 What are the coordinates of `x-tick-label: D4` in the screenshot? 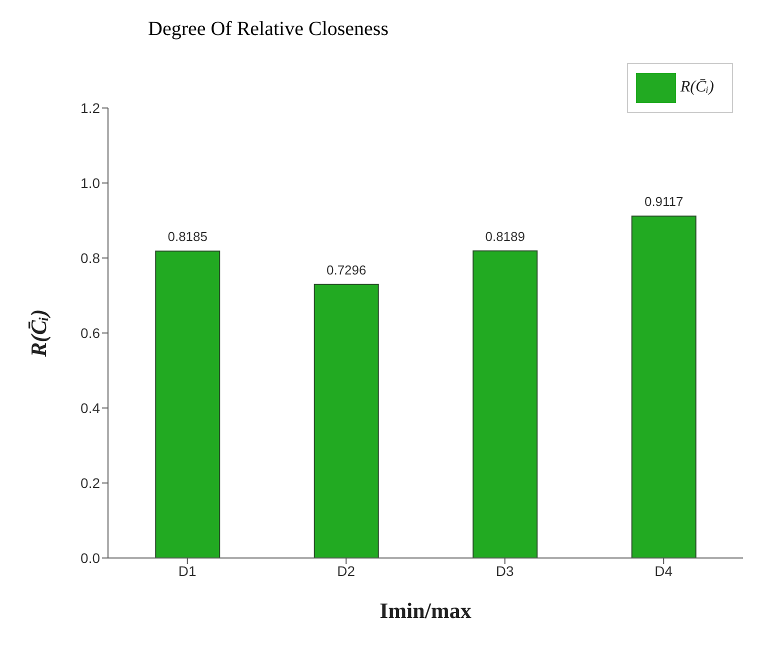 It's located at (663, 570).